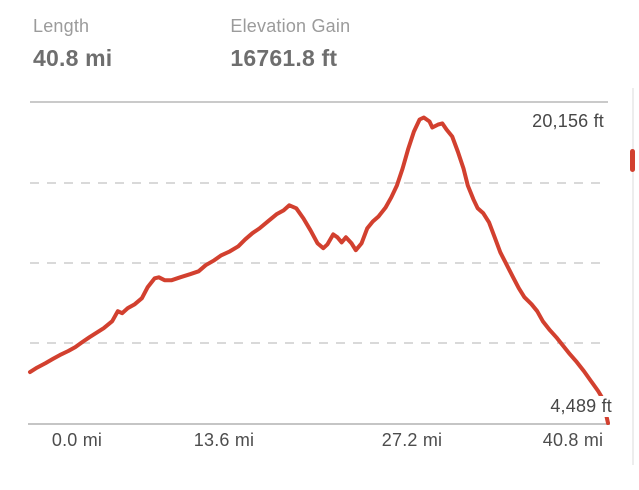 The width and height of the screenshot is (639, 490). I want to click on gridline-max, so click(319, 102).